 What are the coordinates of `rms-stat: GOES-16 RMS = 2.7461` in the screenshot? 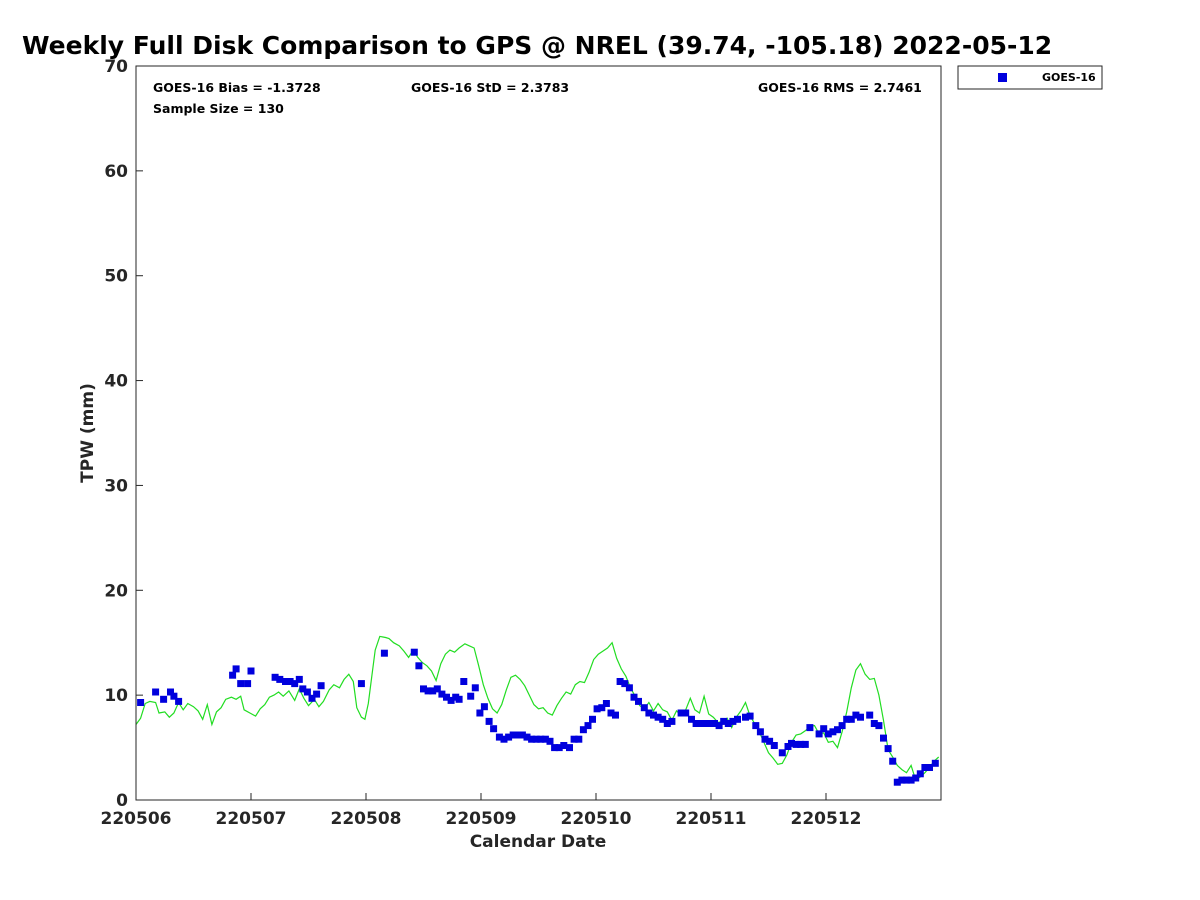 It's located at (840, 87).